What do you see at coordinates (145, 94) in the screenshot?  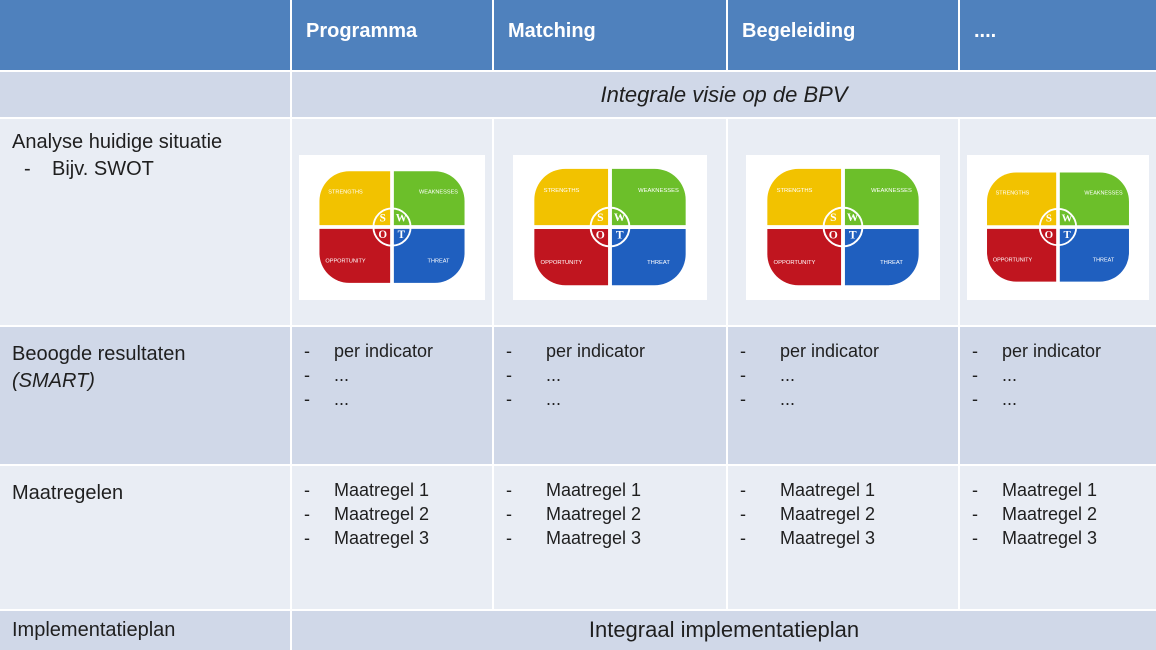 I see `empty-label-cell` at bounding box center [145, 94].